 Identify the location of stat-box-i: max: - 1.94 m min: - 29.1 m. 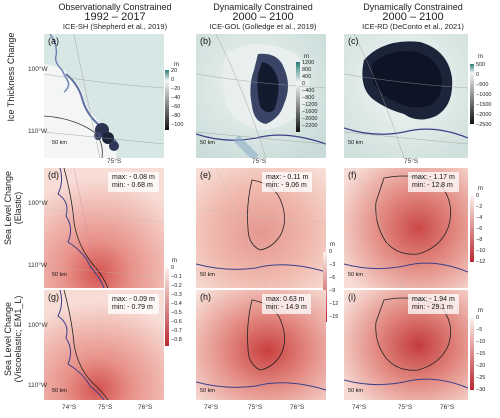
(433, 304).